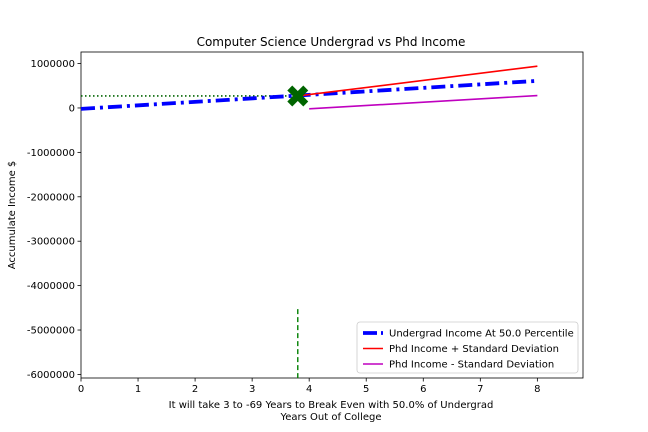 This screenshot has height=432, width=648. Describe the element at coordinates (138, 389) in the screenshot. I see `x-tick-label: 1` at that location.